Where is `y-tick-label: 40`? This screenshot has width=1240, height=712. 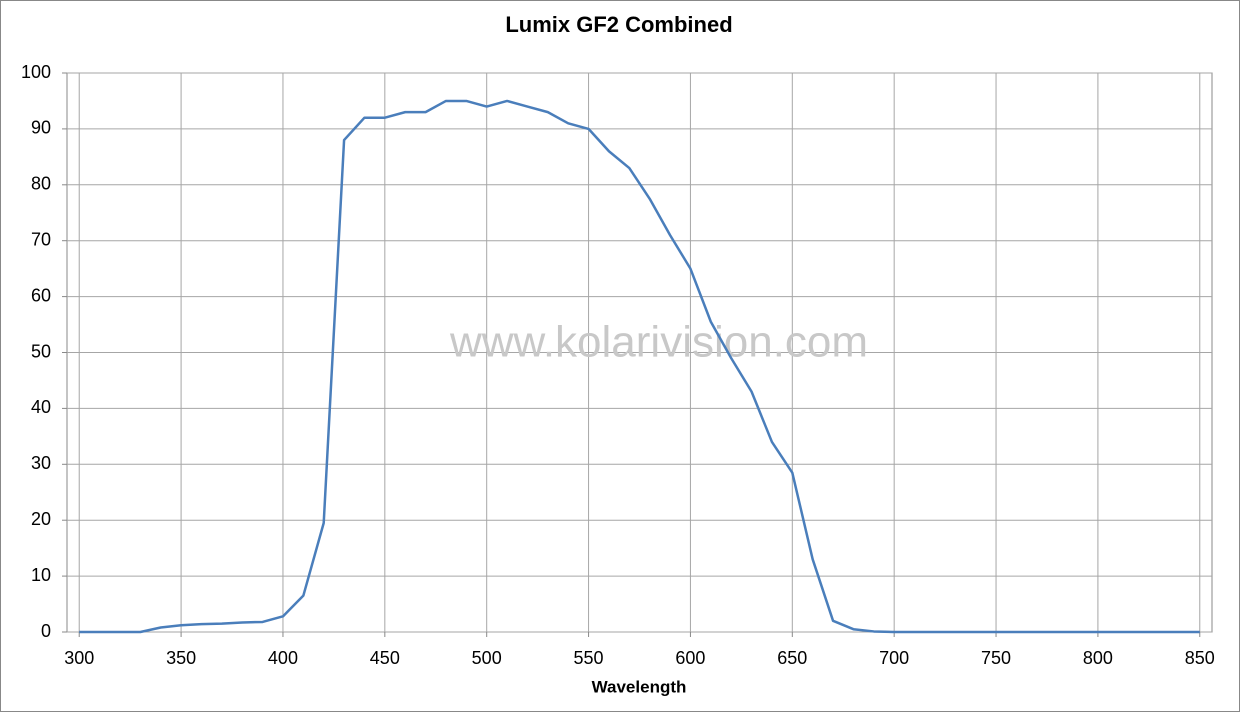 y-tick-label: 40 is located at coordinates (41, 407).